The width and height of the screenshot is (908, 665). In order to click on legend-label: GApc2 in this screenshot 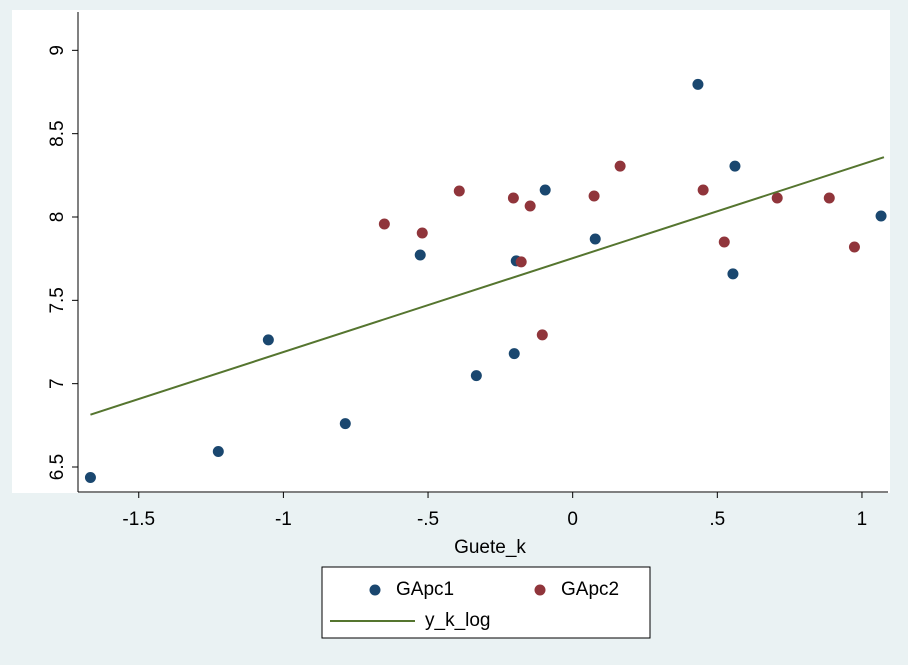, I will do `click(590, 589)`.